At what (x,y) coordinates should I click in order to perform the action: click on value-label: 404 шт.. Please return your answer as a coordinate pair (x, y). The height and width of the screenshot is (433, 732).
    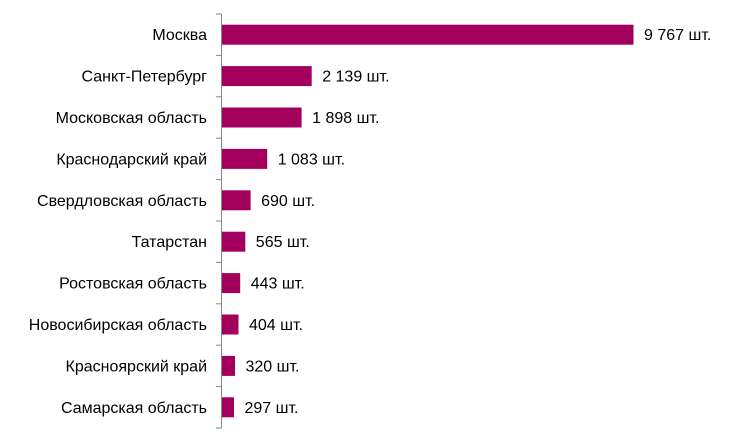
    Looking at the image, I should click on (276, 325).